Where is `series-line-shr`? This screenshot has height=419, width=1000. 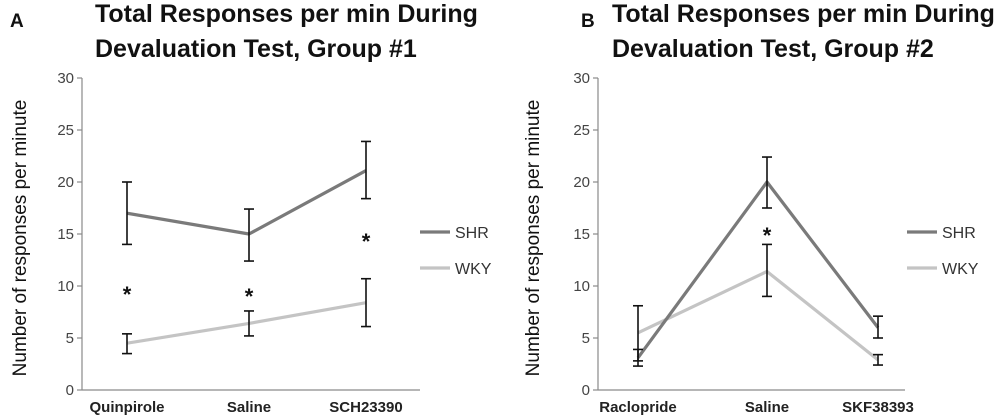 series-line-shr is located at coordinates (246, 202).